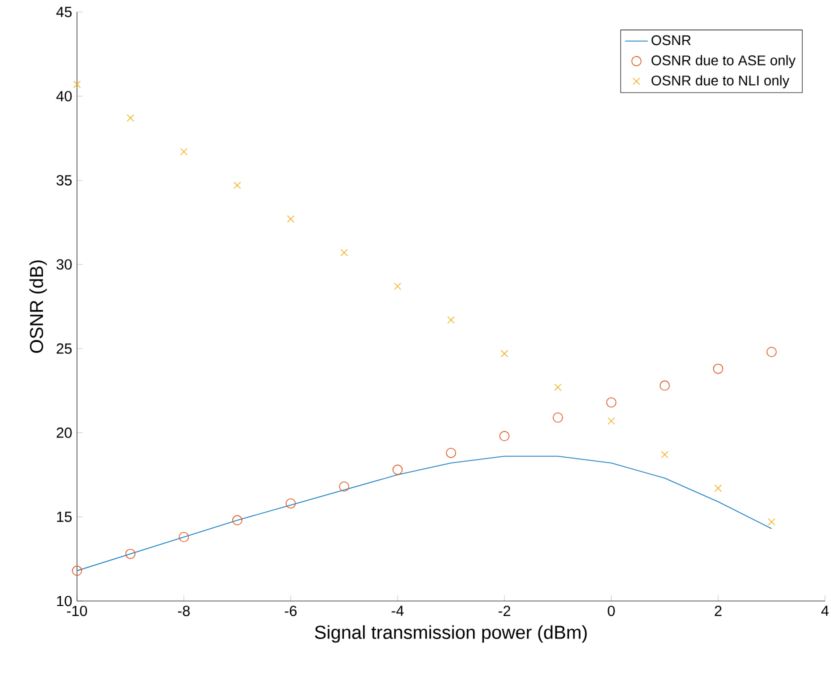 The height and width of the screenshot is (679, 831). What do you see at coordinates (718, 611) in the screenshot?
I see `x-tick-label: 2` at bounding box center [718, 611].